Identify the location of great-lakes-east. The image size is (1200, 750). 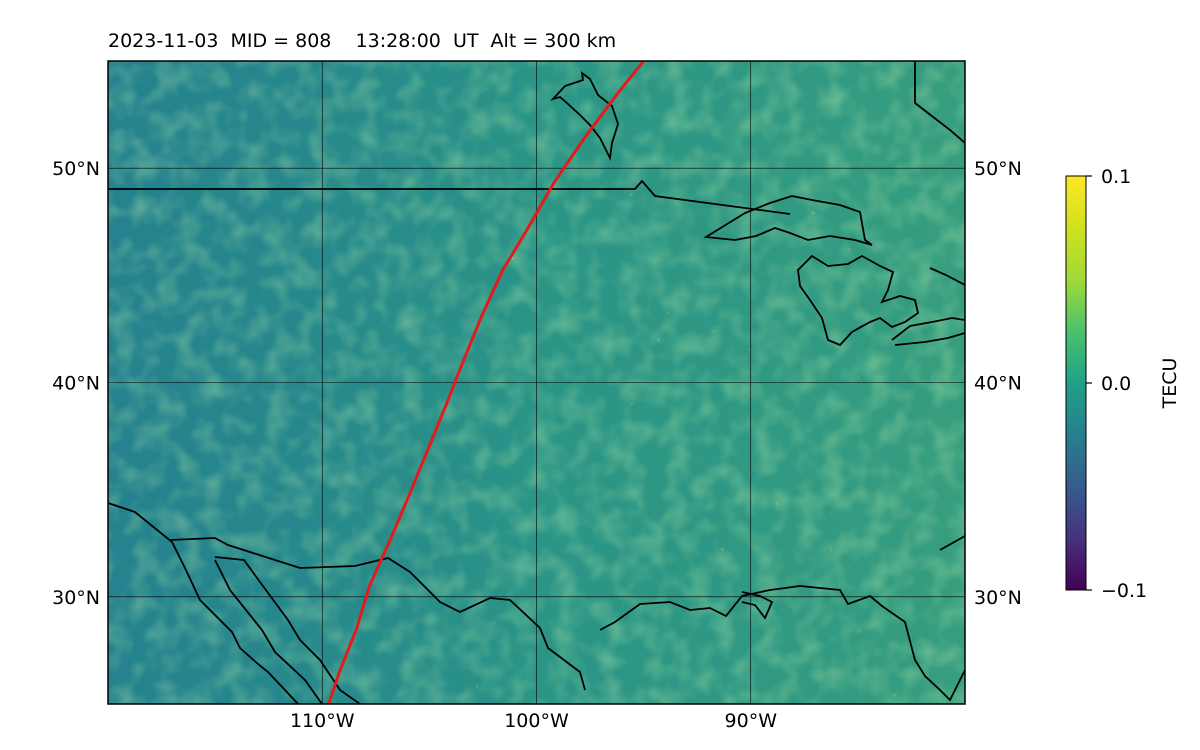
(947, 276).